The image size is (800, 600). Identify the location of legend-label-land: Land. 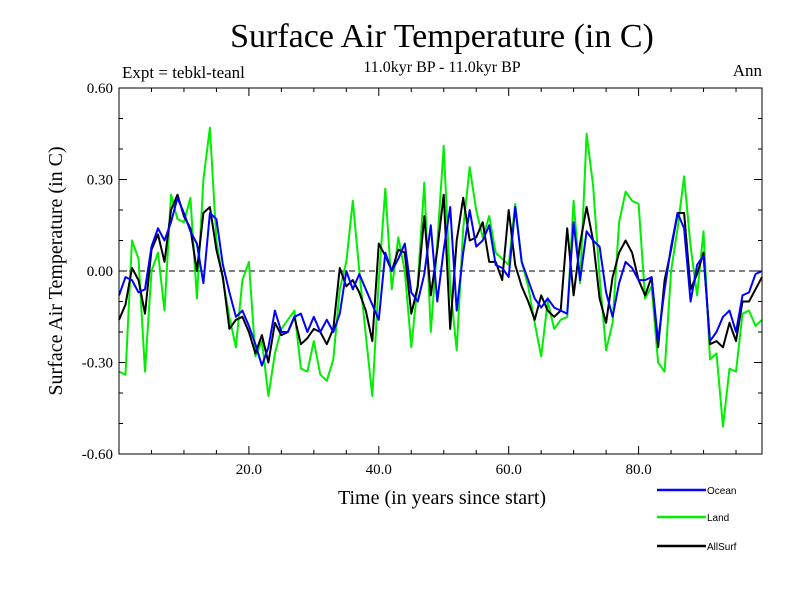
(718, 518).